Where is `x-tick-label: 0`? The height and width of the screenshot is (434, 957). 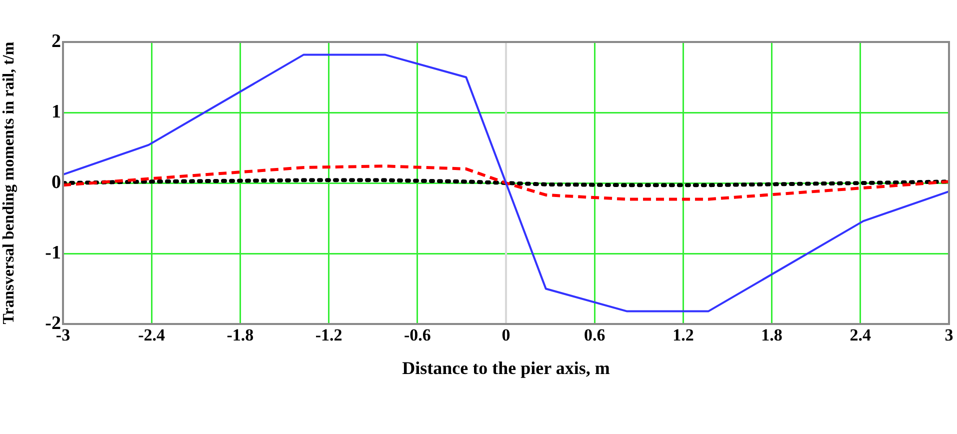 x-tick-label: 0 is located at coordinates (506, 335).